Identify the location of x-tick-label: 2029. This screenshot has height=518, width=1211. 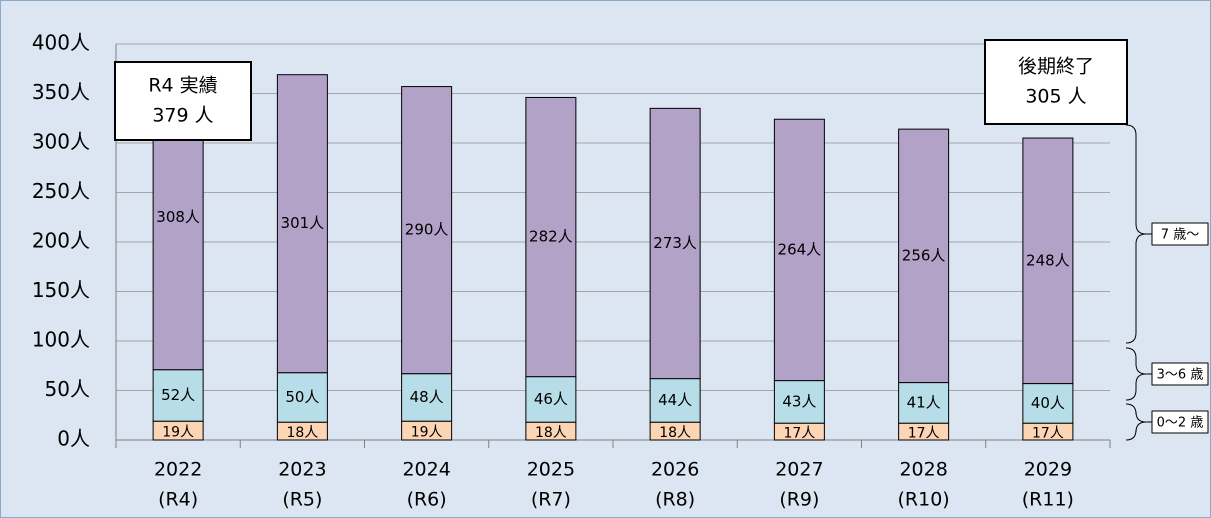
(1048, 470).